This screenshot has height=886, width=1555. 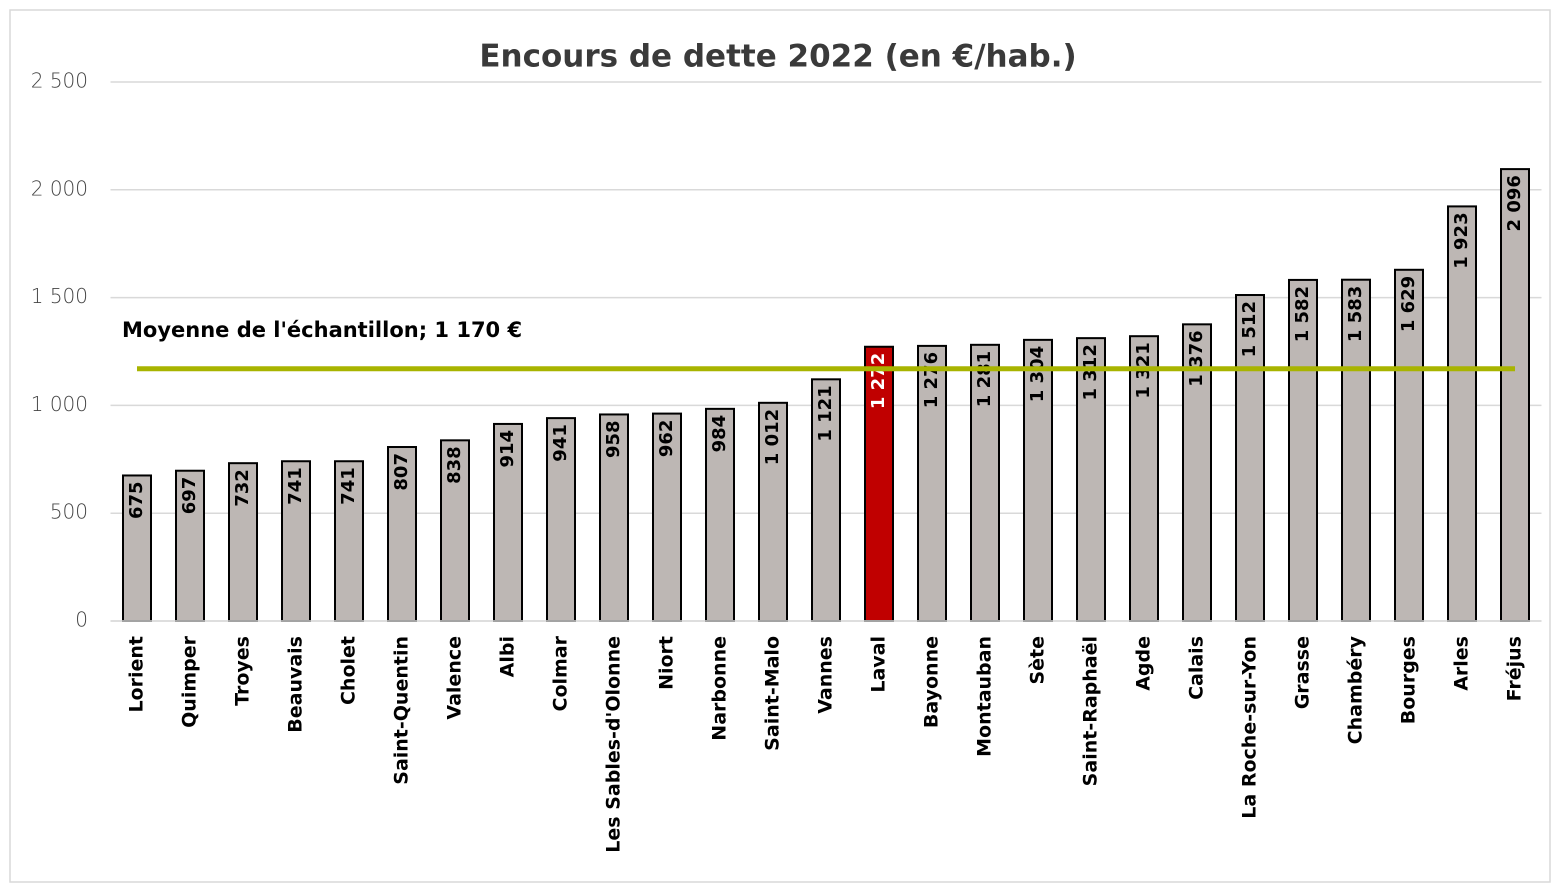 What do you see at coordinates (189, 496) in the screenshot?
I see `value-label: 697` at bounding box center [189, 496].